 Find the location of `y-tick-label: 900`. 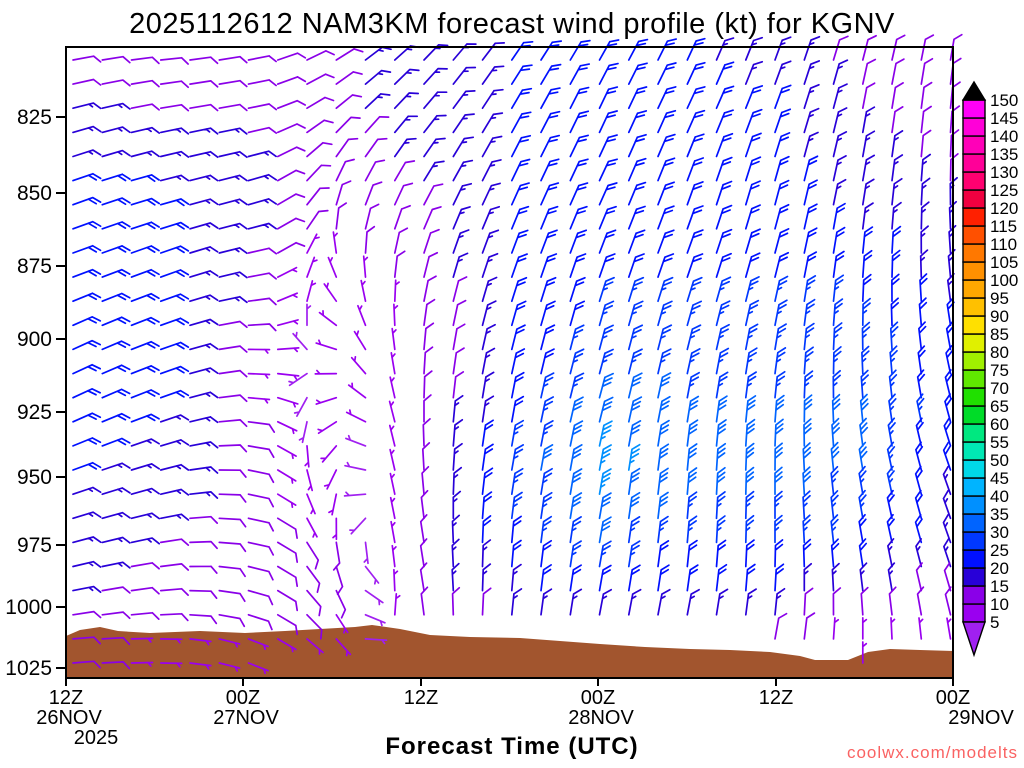

y-tick-label: 900 is located at coordinates (34, 339).